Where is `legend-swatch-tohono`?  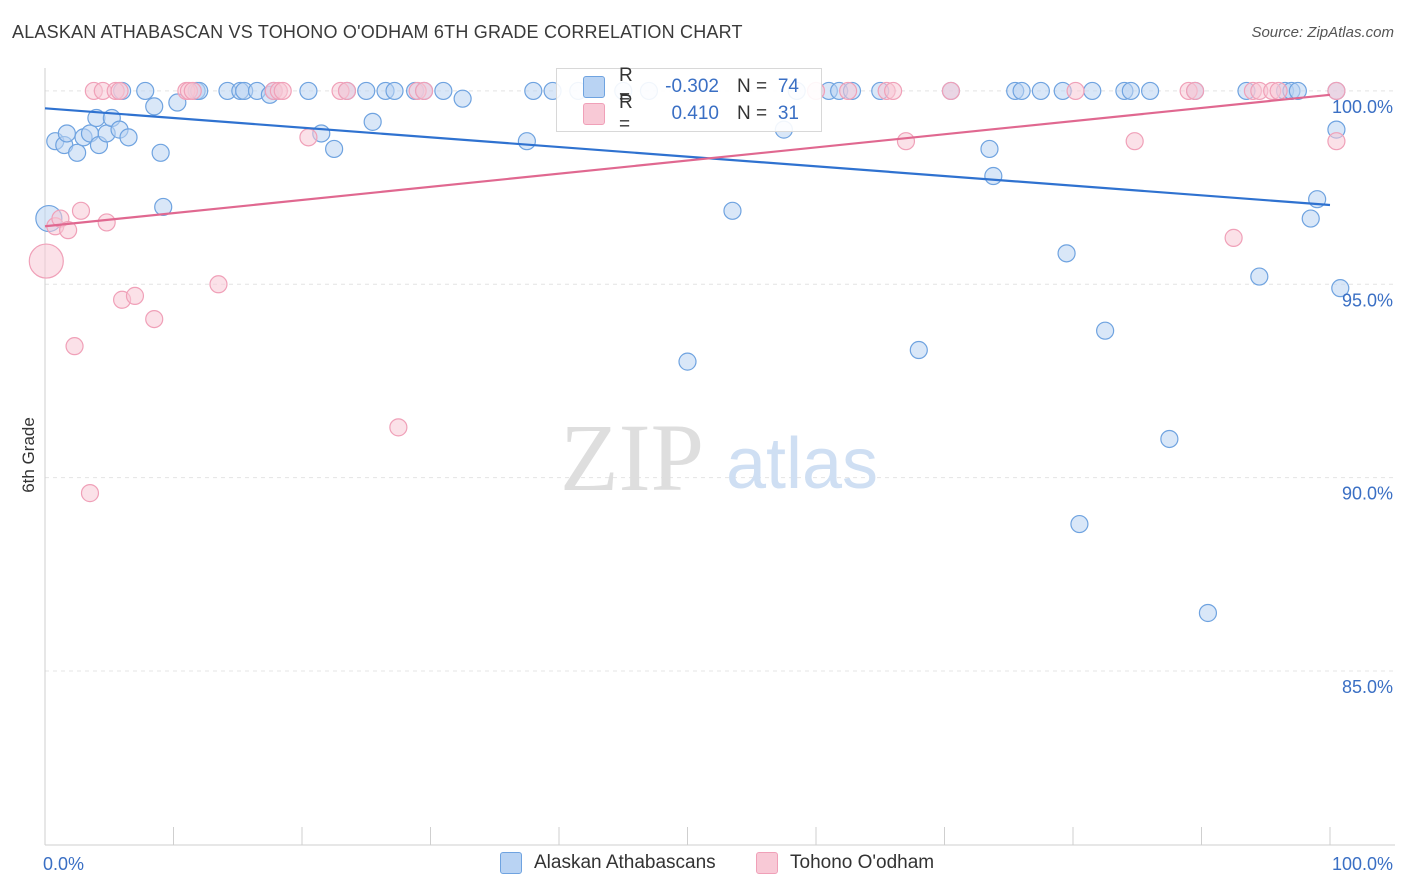 legend-swatch-tohono is located at coordinates (767, 863).